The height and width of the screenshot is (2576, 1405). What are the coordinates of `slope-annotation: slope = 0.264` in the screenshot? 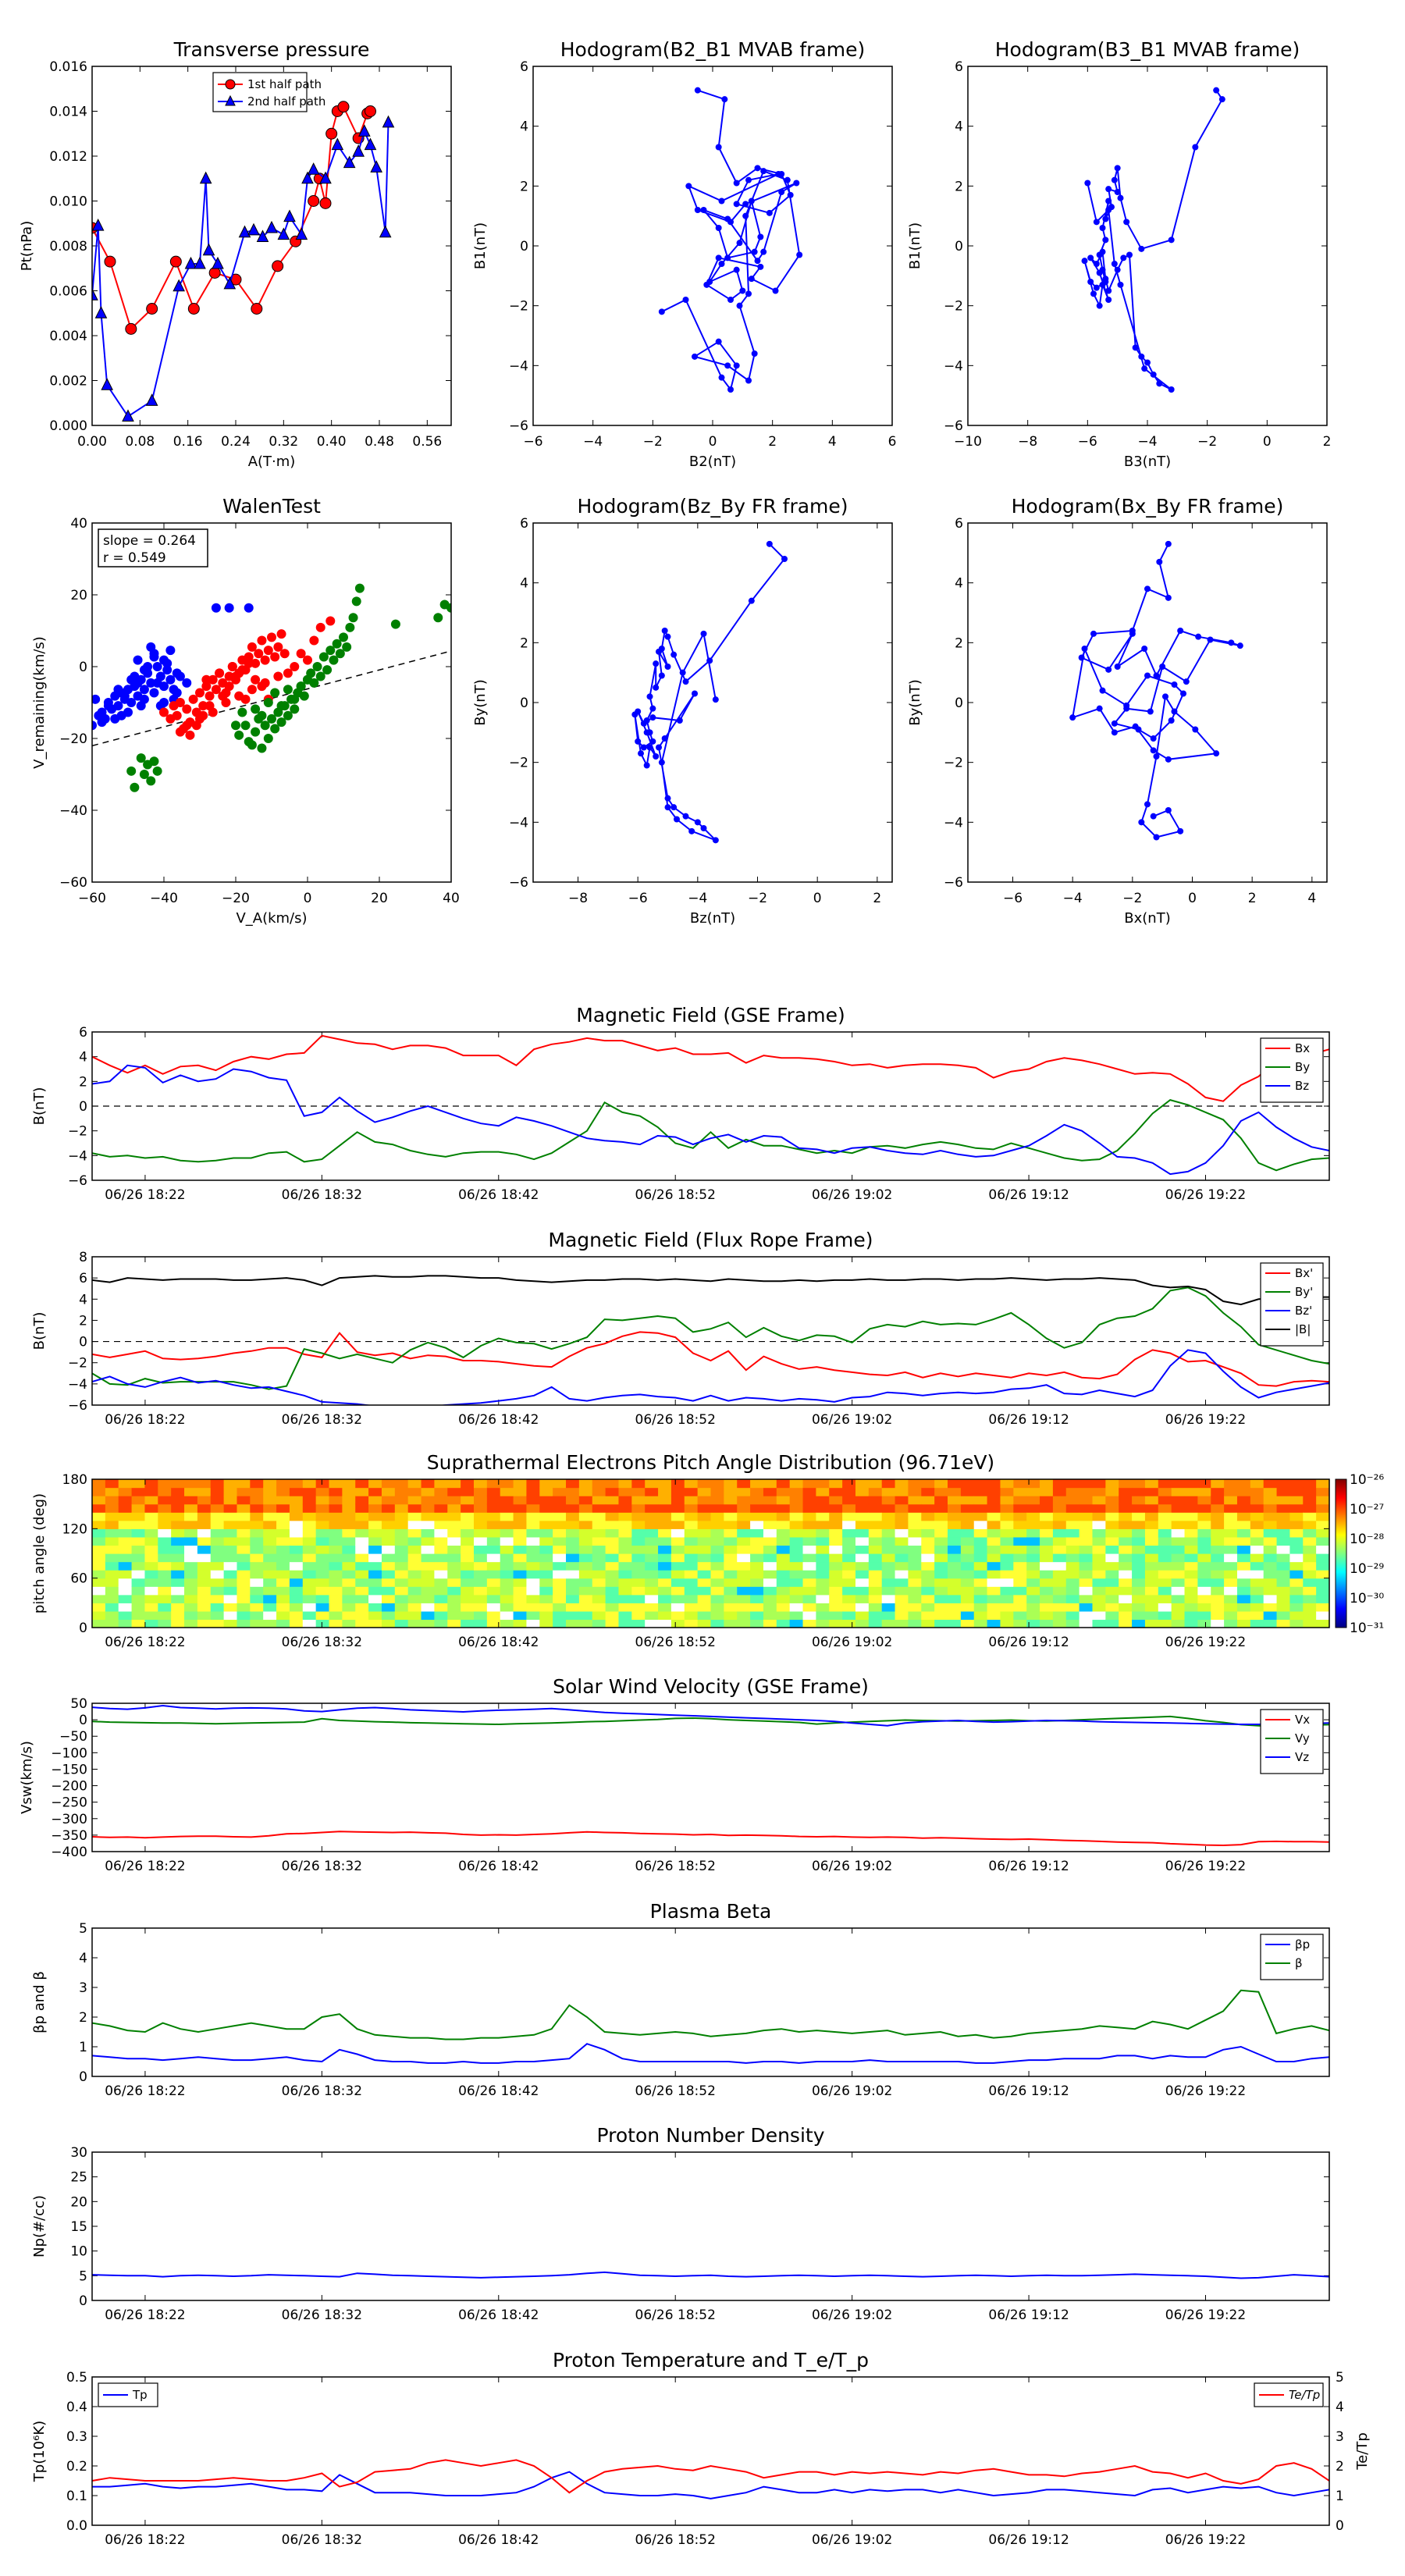 It's located at (150, 541).